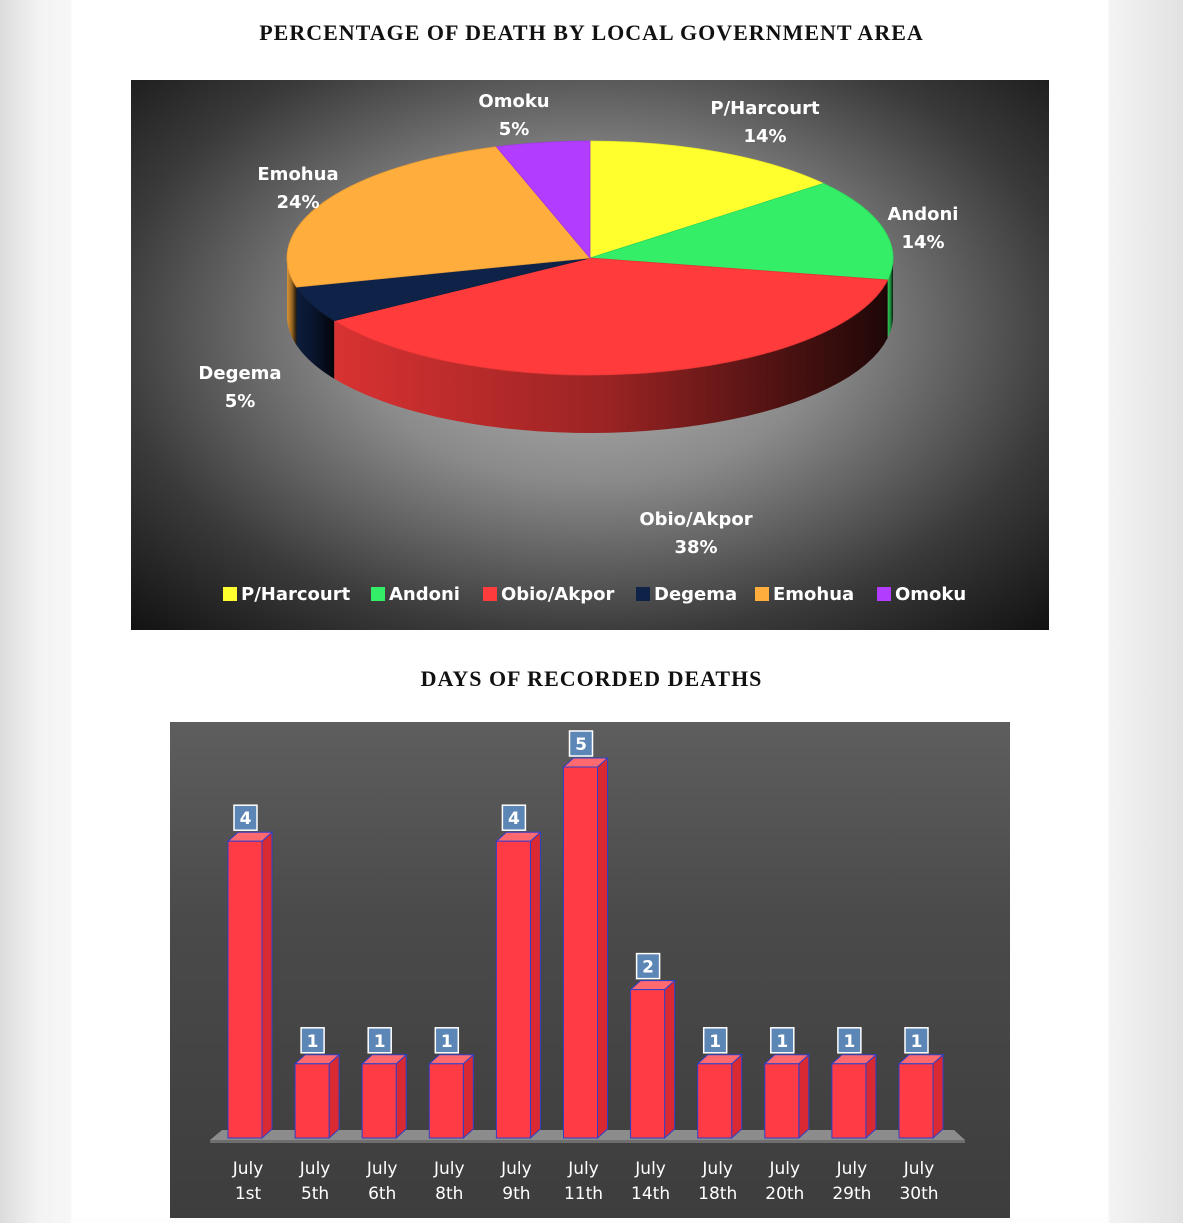 Image resolution: width=1183 pixels, height=1223 pixels. I want to click on bar-value-label: 5, so click(581, 745).